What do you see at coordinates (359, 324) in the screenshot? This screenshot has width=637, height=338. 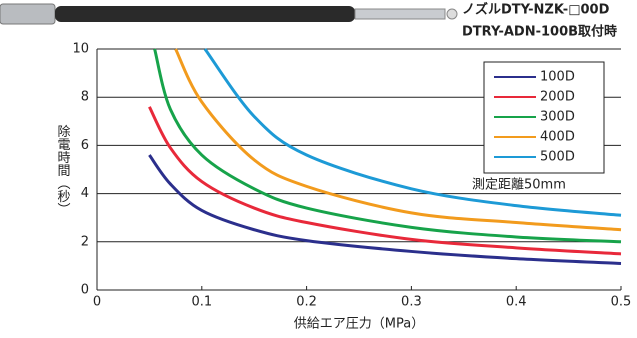 I see `x-axis-label: 供給エア圧力（MPa）` at bounding box center [359, 324].